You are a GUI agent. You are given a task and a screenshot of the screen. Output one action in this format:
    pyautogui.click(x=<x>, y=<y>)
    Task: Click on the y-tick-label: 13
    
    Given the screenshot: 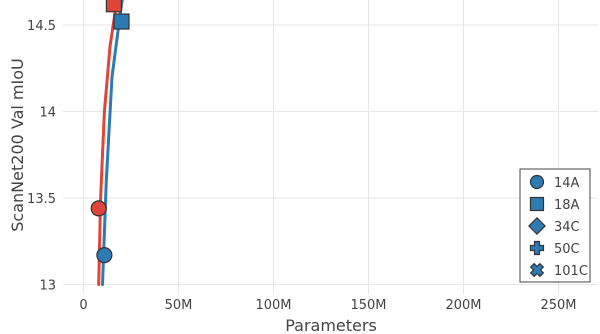 What is the action you would take?
    pyautogui.click(x=47, y=286)
    